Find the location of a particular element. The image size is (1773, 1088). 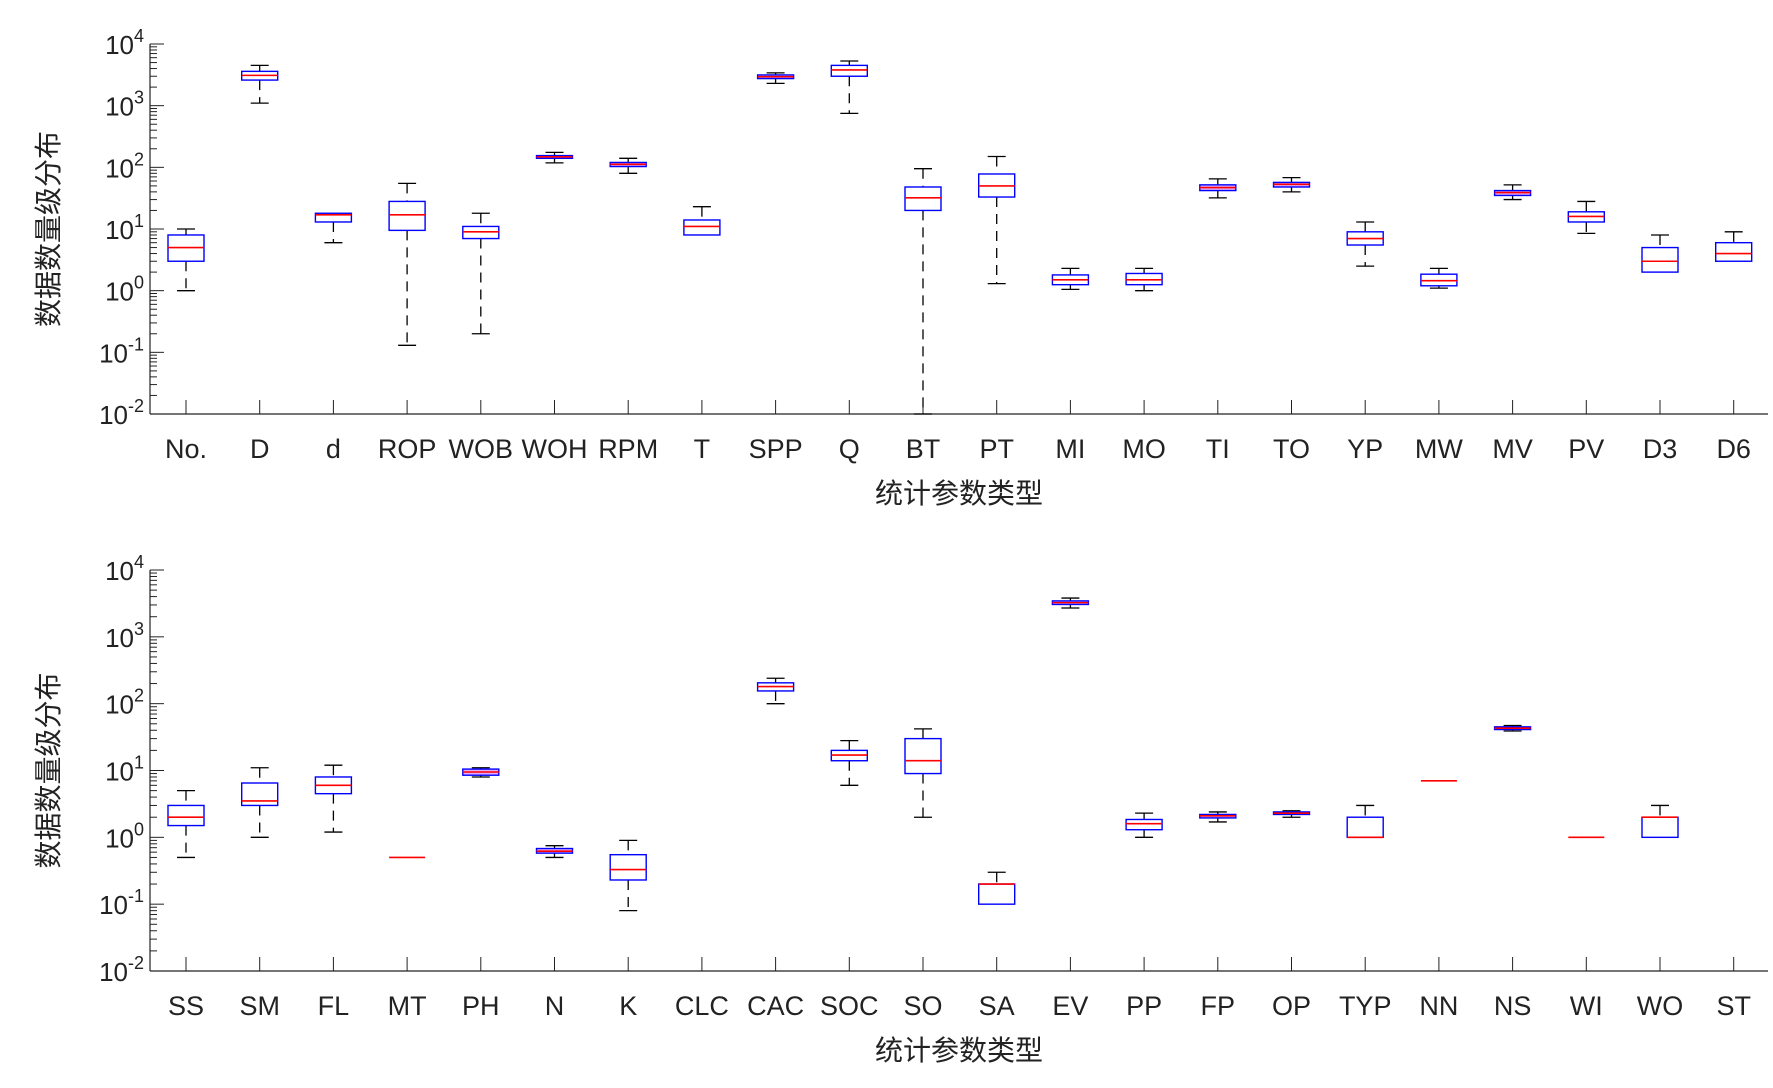

x-tick-label: CLC is located at coordinates (702, 1006).